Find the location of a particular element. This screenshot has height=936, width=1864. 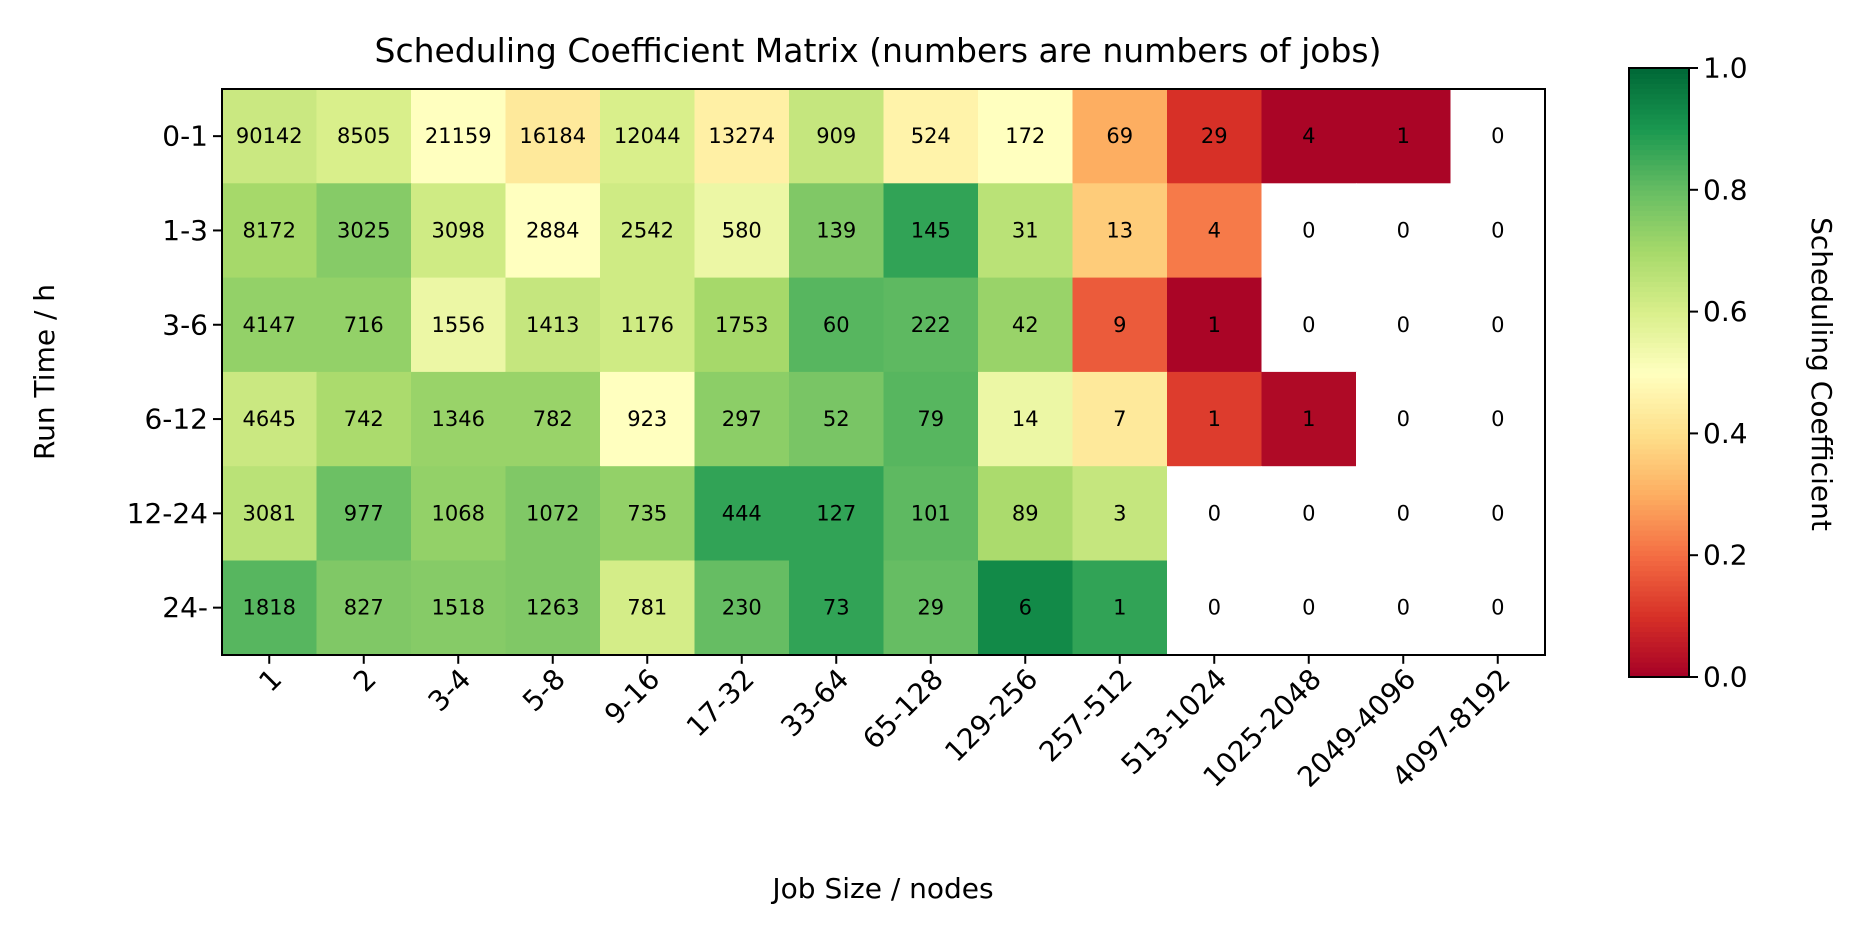

cell-value-label: 29 is located at coordinates (930, 608).